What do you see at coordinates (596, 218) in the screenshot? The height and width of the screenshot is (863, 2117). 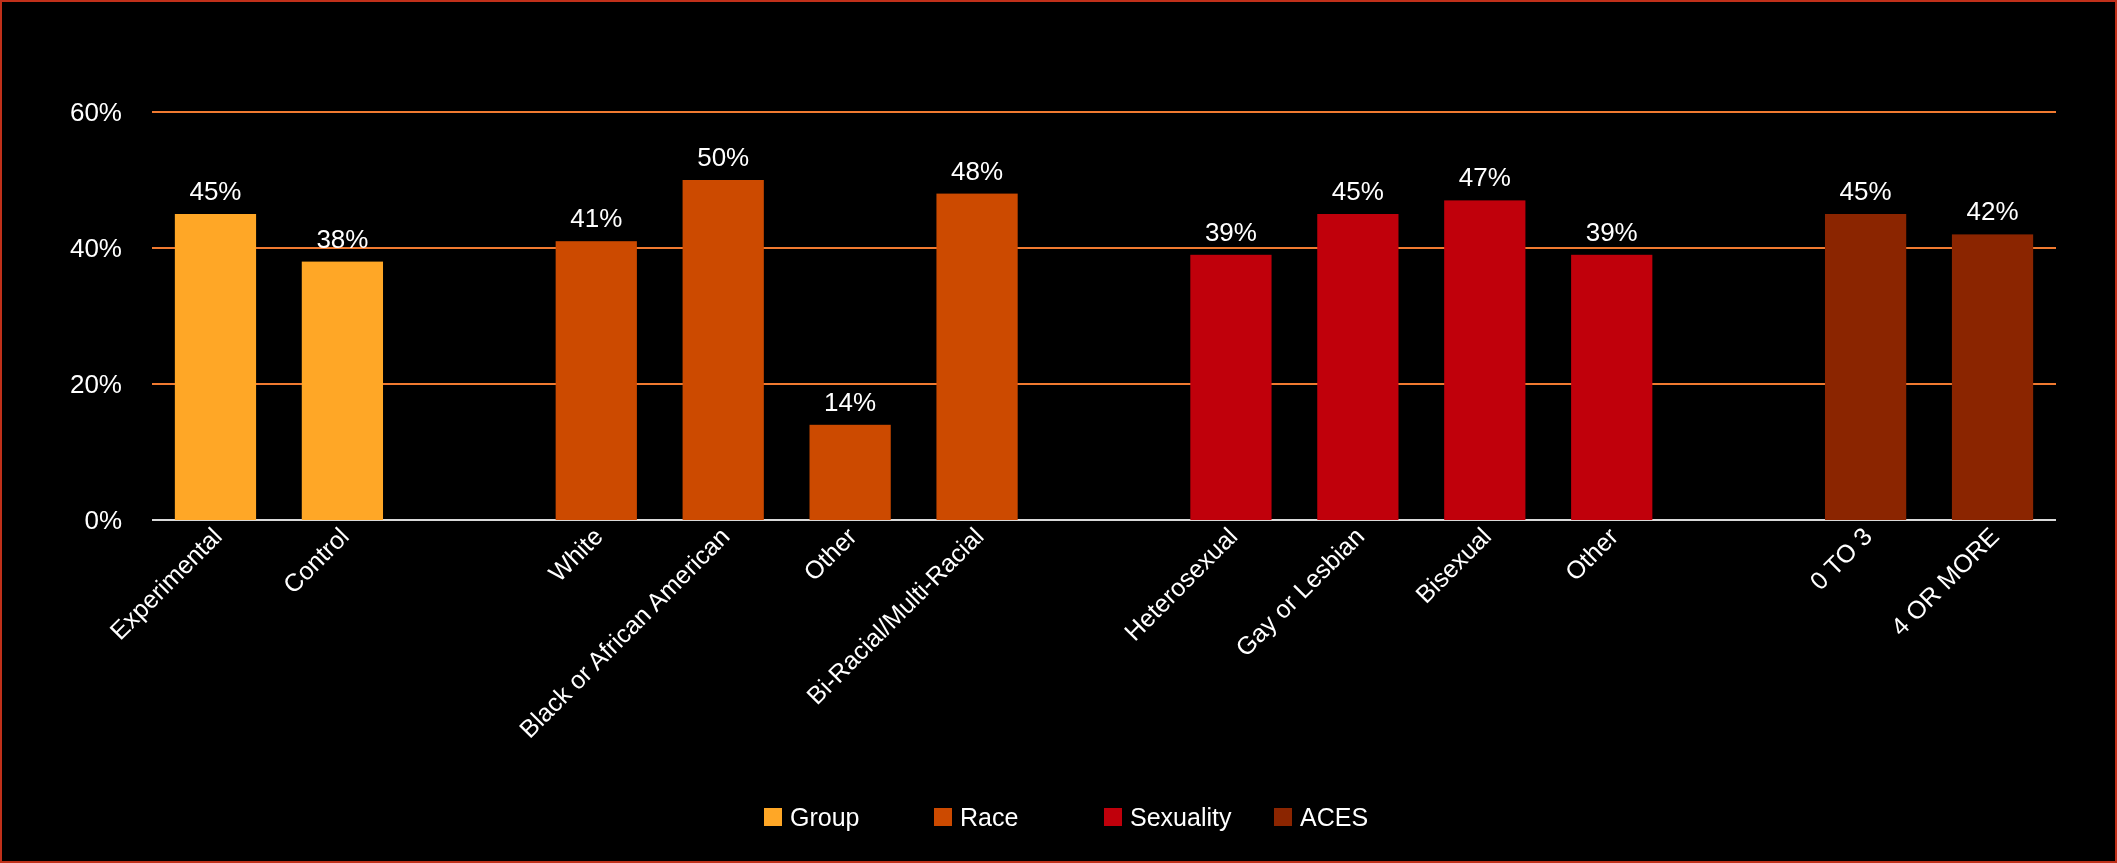 I see `data-label: 41%` at bounding box center [596, 218].